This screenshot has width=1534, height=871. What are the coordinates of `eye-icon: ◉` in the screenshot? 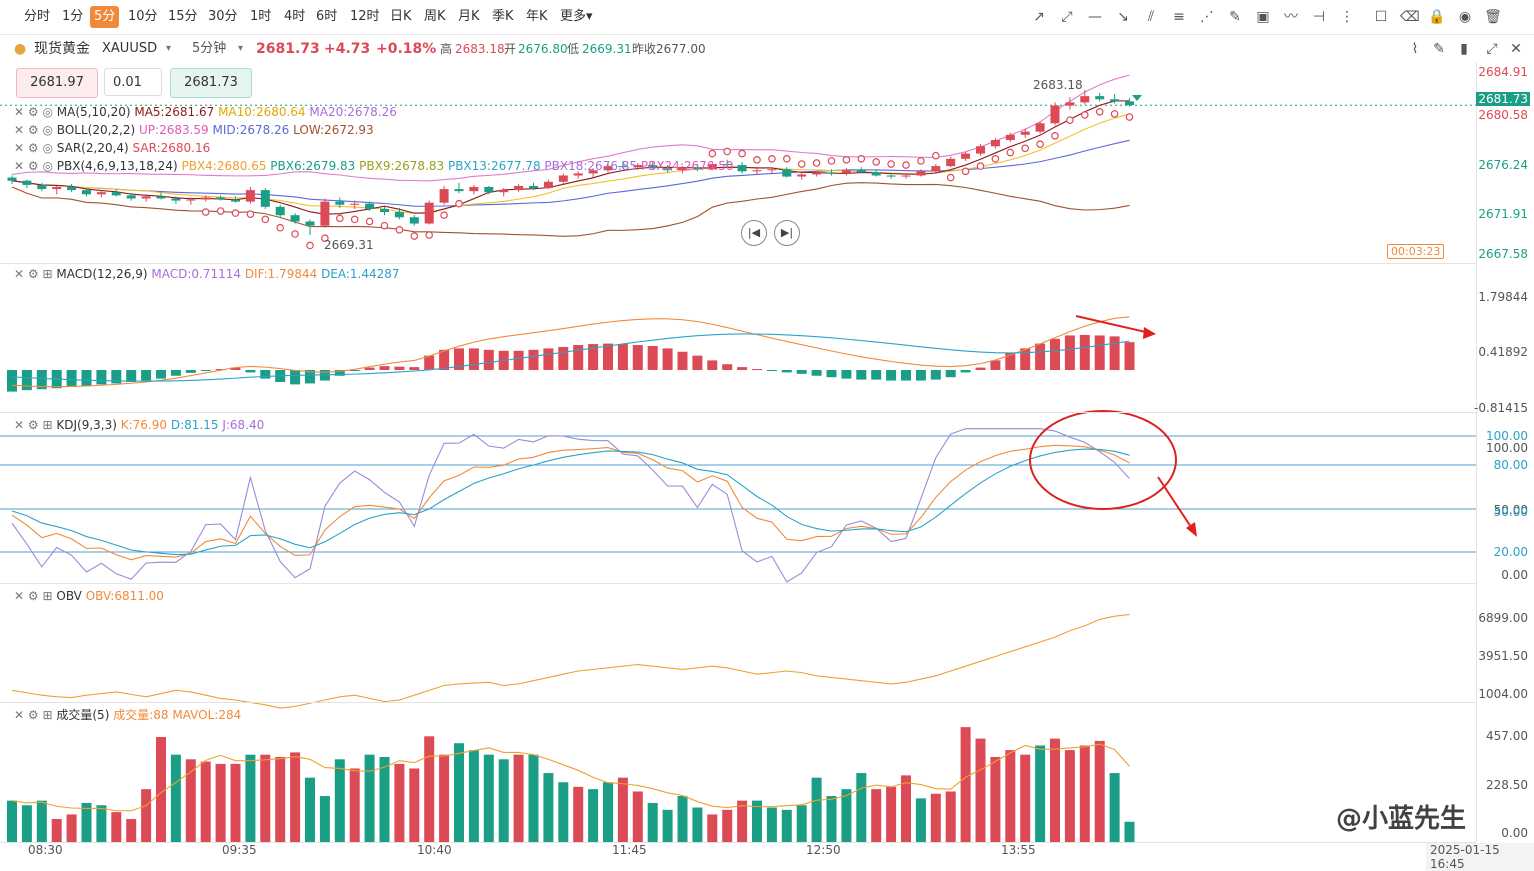 It's located at (1465, 17).